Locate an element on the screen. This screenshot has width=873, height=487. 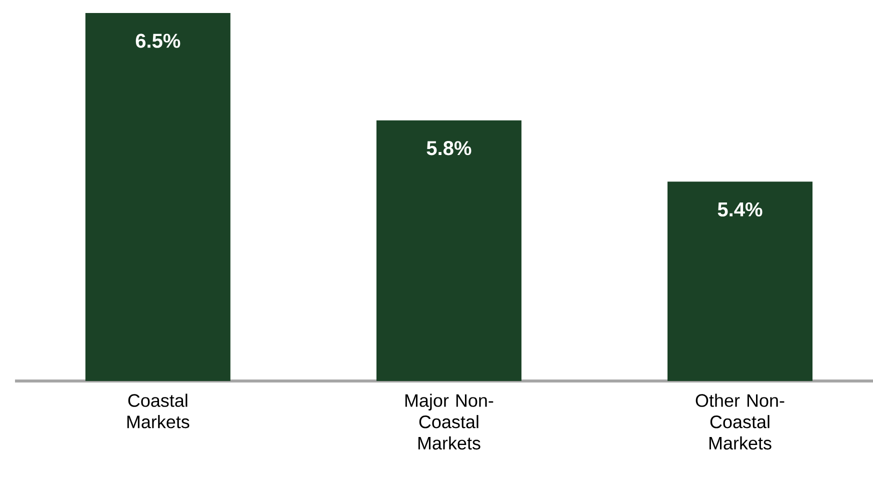
data-label: 5.4% is located at coordinates (740, 209).